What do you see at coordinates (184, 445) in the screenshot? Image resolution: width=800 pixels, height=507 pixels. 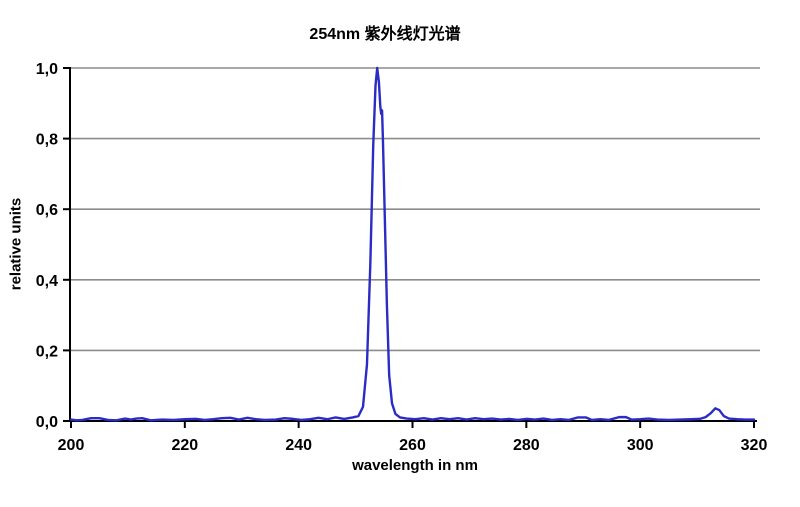 I see `x-tick-label: 220` at bounding box center [184, 445].